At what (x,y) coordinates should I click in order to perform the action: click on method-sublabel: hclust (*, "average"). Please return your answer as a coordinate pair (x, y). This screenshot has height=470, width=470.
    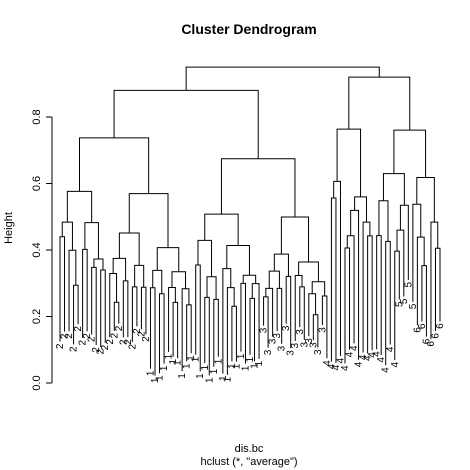
    Looking at the image, I should click on (248, 462).